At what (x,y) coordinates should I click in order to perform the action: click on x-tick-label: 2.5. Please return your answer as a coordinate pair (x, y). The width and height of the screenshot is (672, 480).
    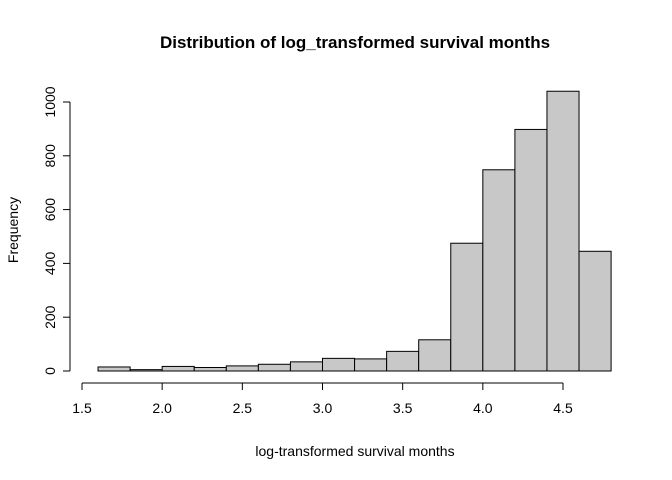
    Looking at the image, I should click on (243, 408).